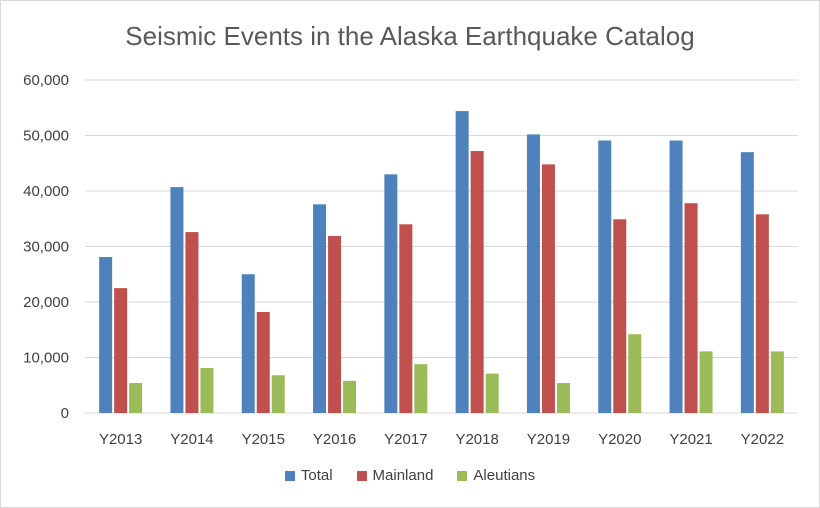  What do you see at coordinates (747, 282) in the screenshot?
I see `bar-total-y2022` at bounding box center [747, 282].